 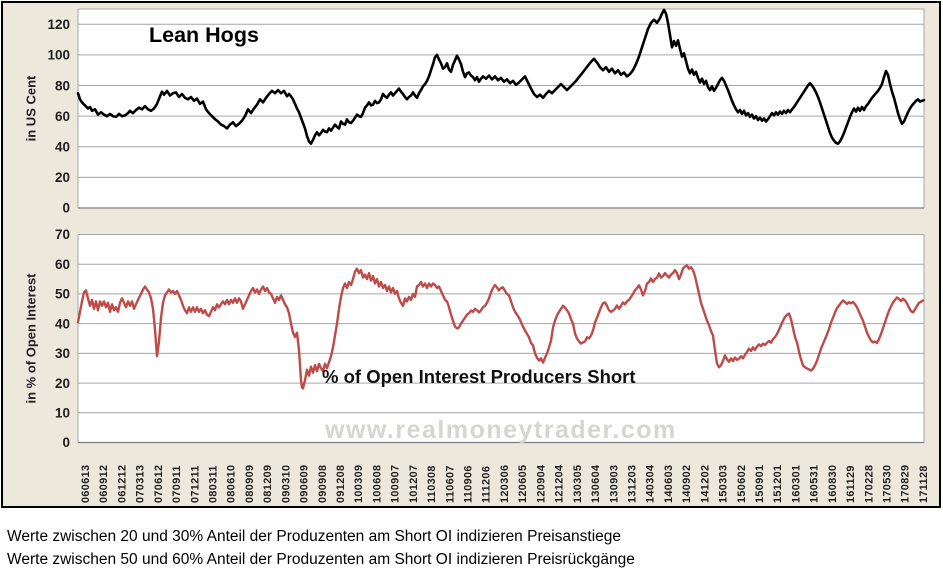 What do you see at coordinates (760, 484) in the screenshot?
I see `x-axis-label: 150901` at bounding box center [760, 484].